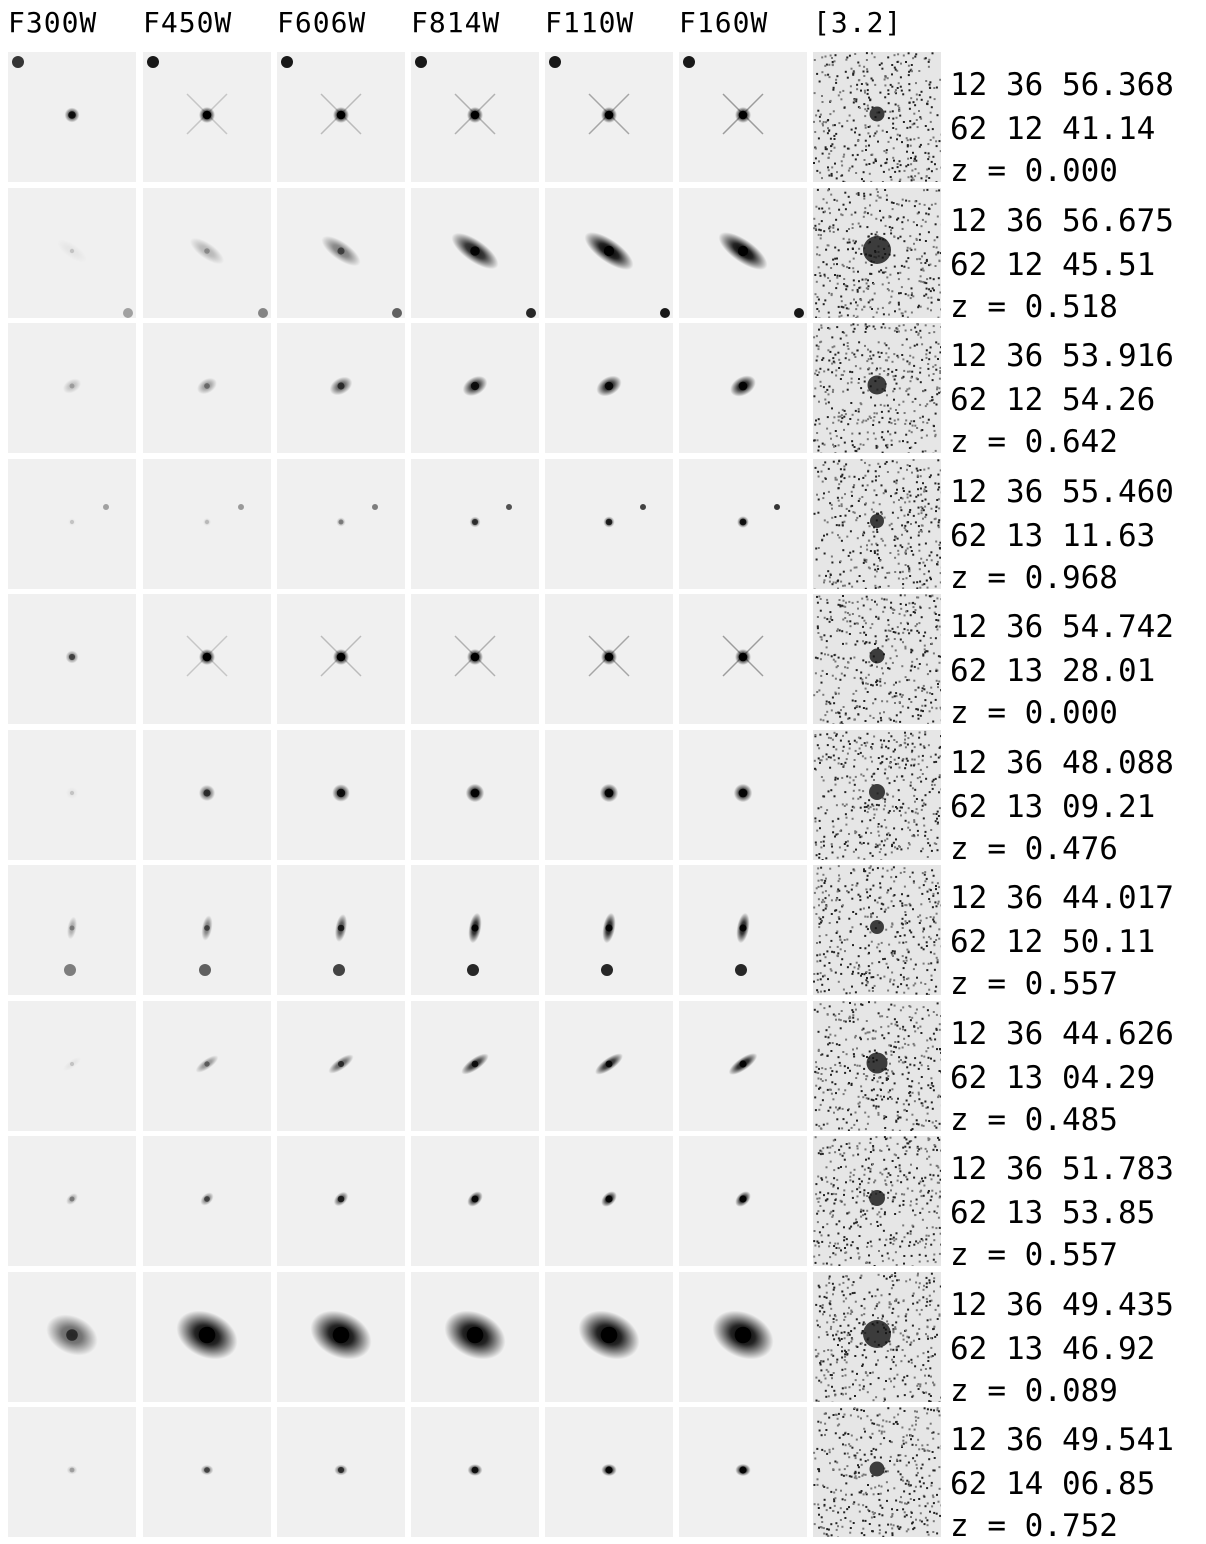  Describe the element at coordinates (455, 22) in the screenshot. I see `band-label-3: F814W` at that location.